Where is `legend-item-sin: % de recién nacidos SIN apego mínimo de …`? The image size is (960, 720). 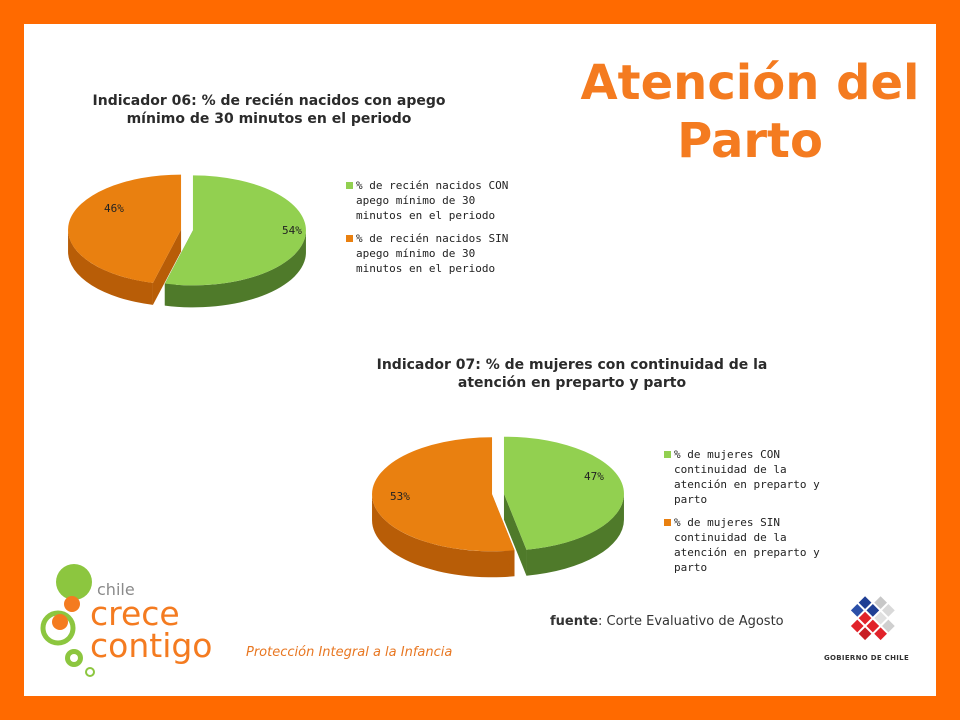 legend-item-sin: % de recién nacidos SIN apego mínimo de … is located at coordinates (431, 253).